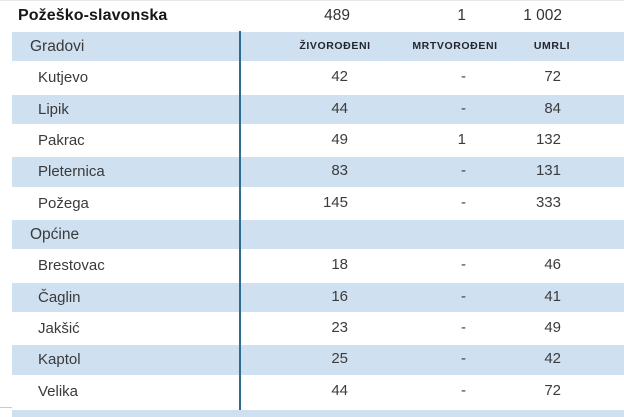  Describe the element at coordinates (552, 265) in the screenshot. I see `deaths-value: 46` at that location.